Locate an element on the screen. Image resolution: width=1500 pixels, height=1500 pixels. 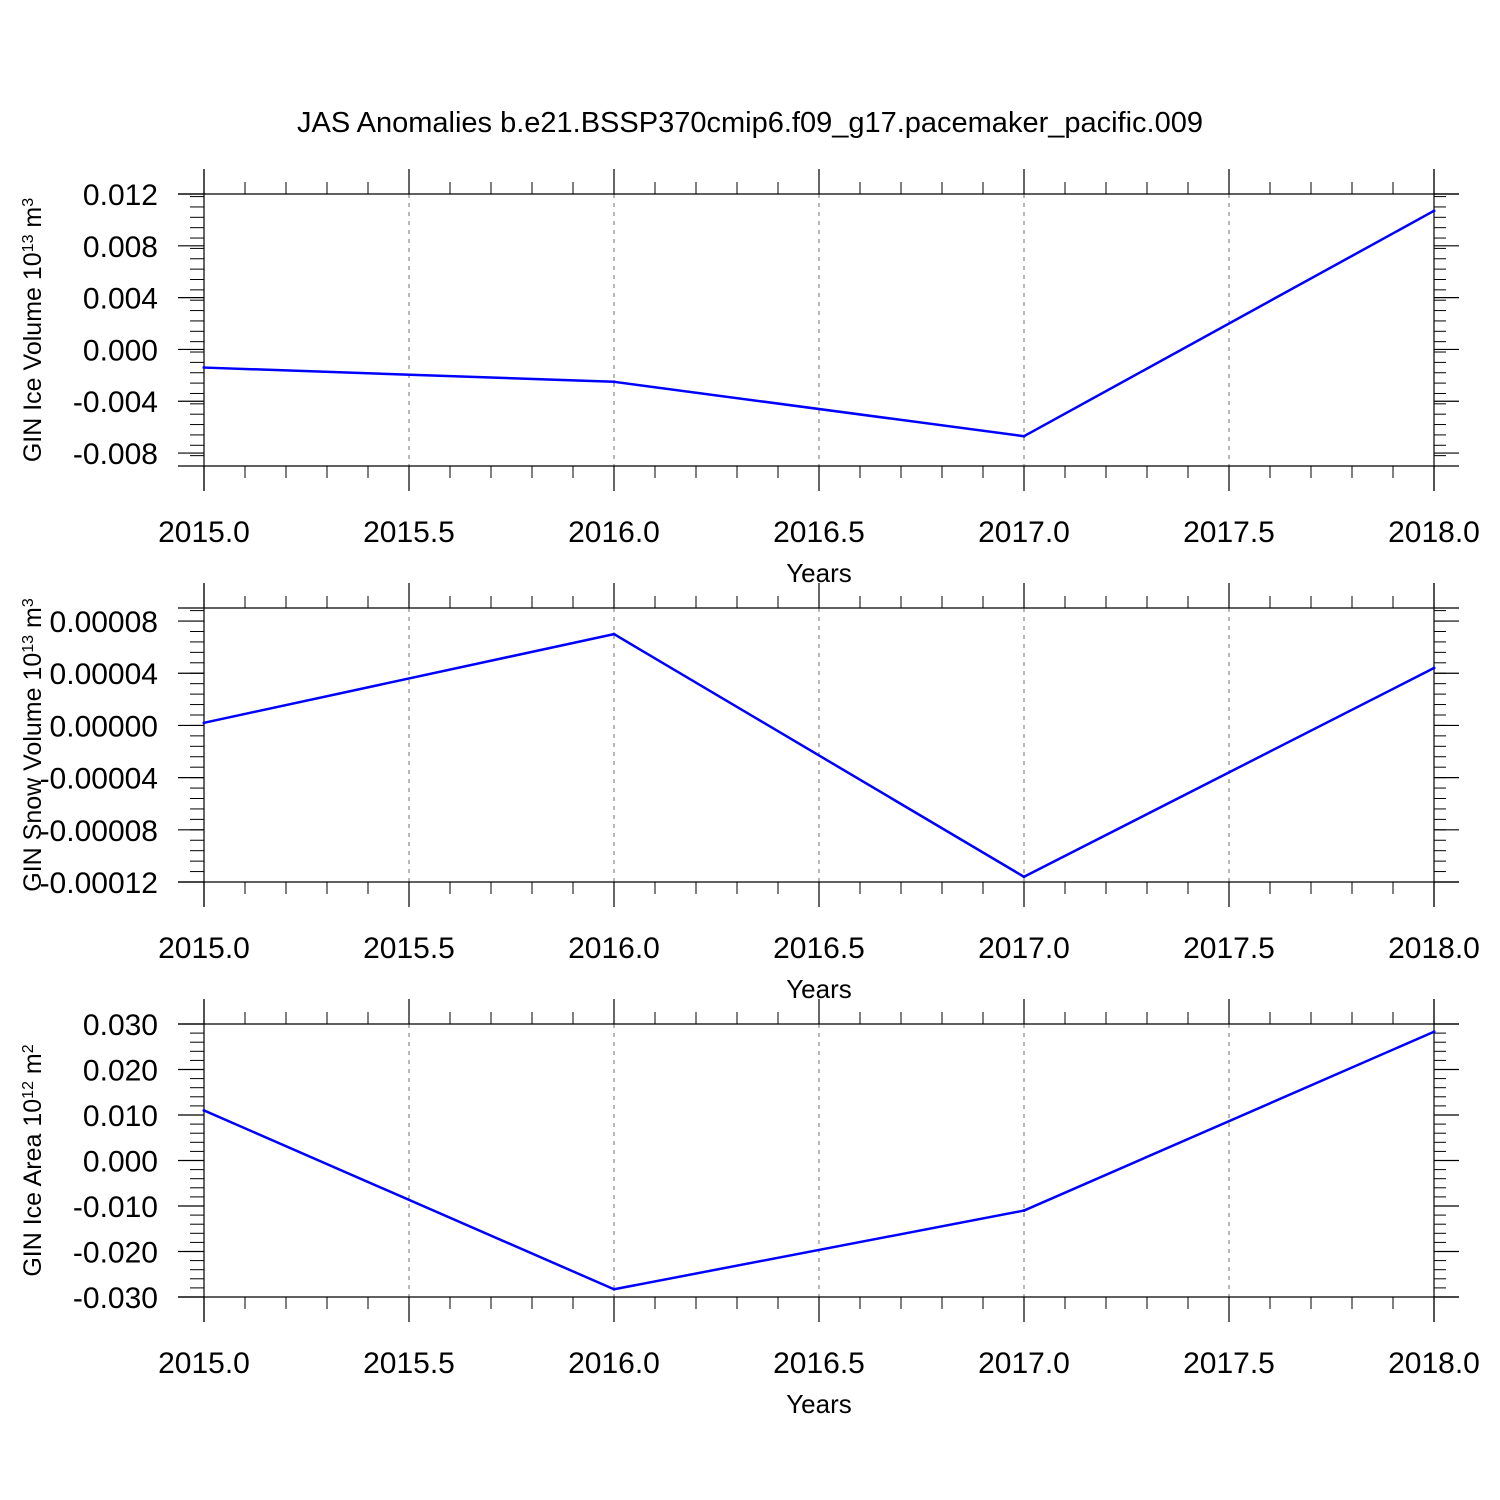
y-tick-label: 0.008 is located at coordinates (120, 247).